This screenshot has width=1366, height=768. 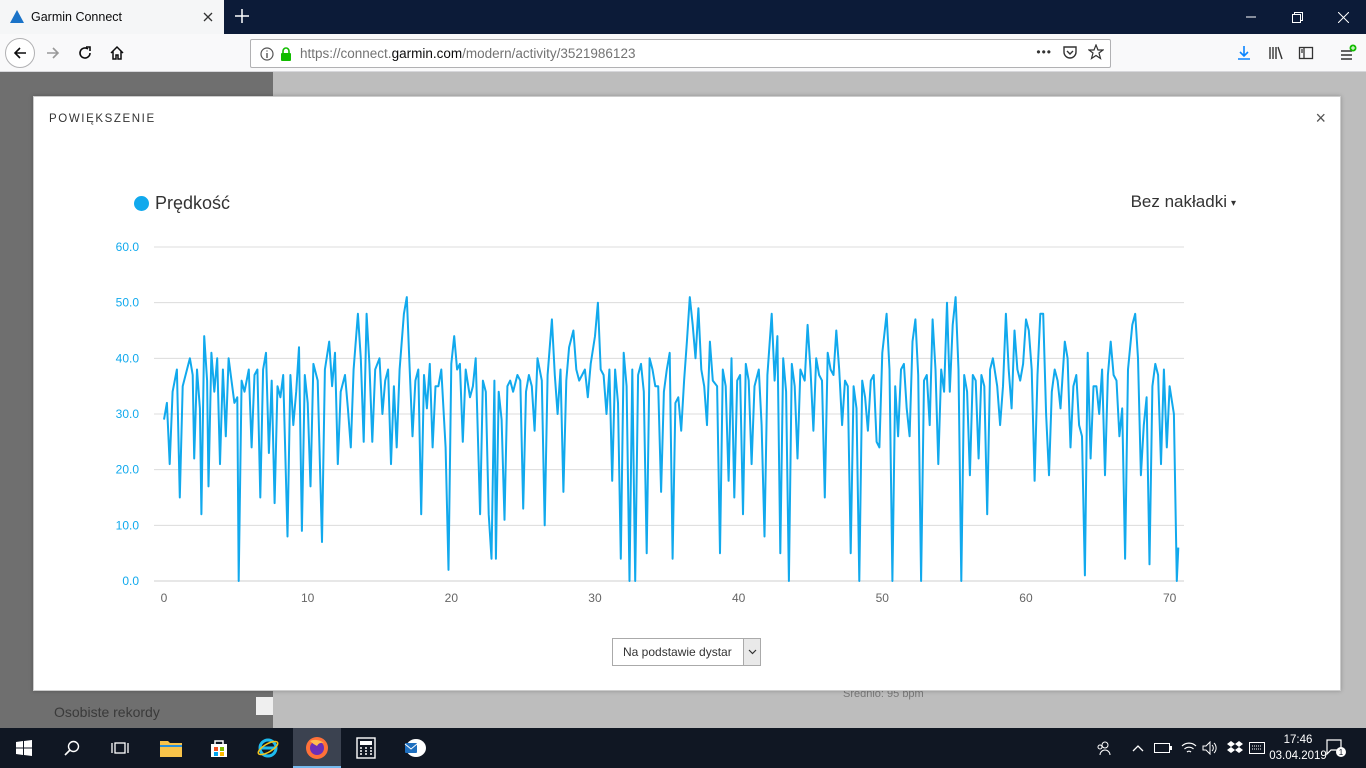 I want to click on caret-down-icon: ▾, so click(x=1233, y=203).